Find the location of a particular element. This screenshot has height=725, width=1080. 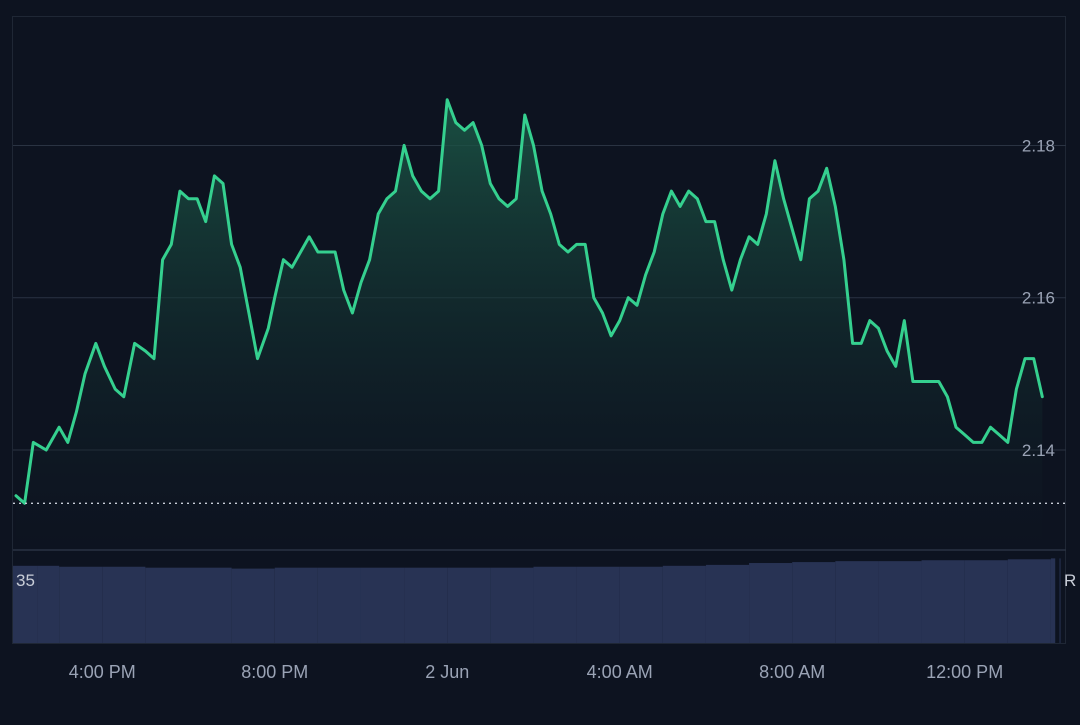

volume-pane is located at coordinates (537, 600).